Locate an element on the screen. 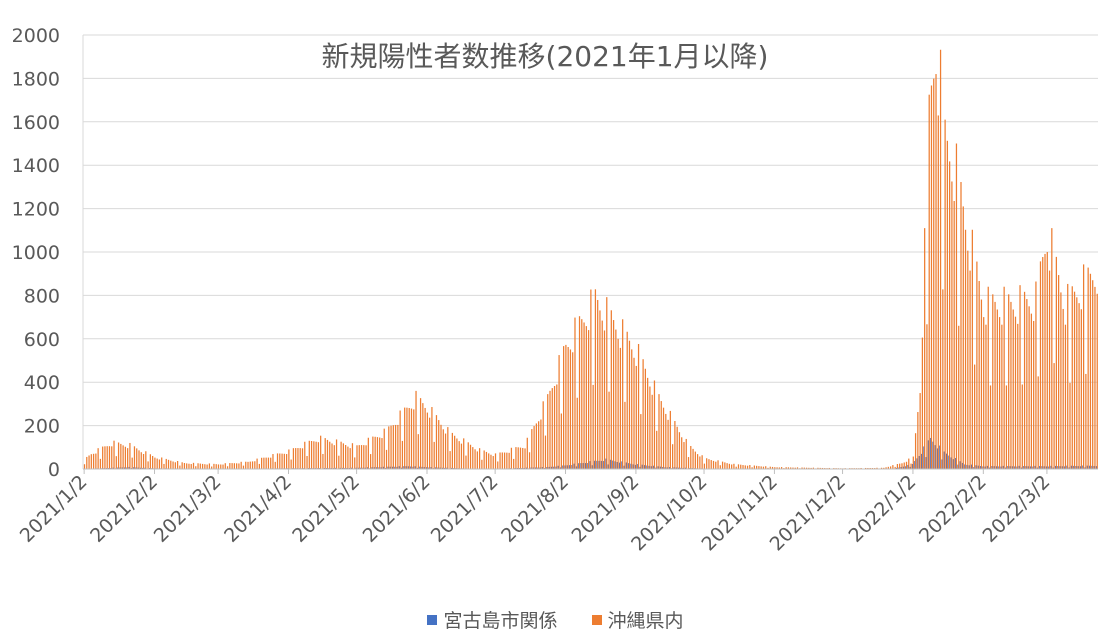  x-tick-label: 2022/2/2 is located at coordinates (953, 509).